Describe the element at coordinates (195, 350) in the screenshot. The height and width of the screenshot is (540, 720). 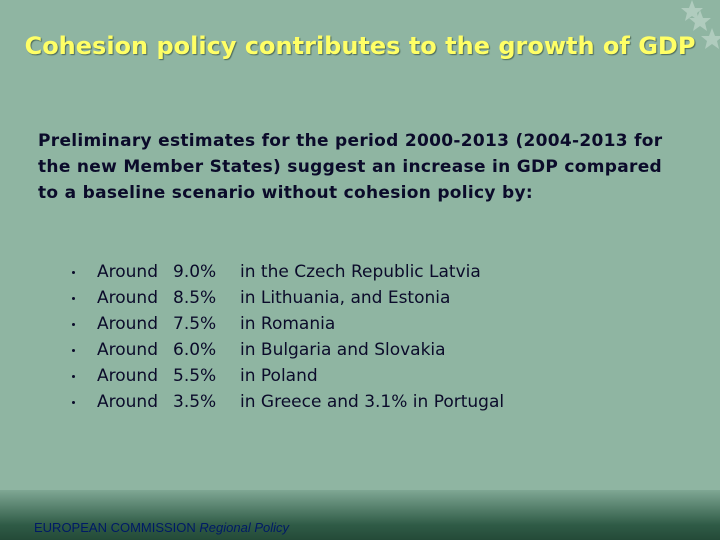
I see `item-share: 6.0%` at that location.